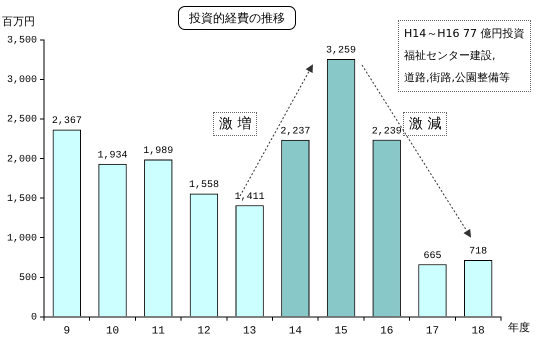  What do you see at coordinates (22, 199) in the screenshot?
I see `y-tick-label: 1,500` at bounding box center [22, 199].